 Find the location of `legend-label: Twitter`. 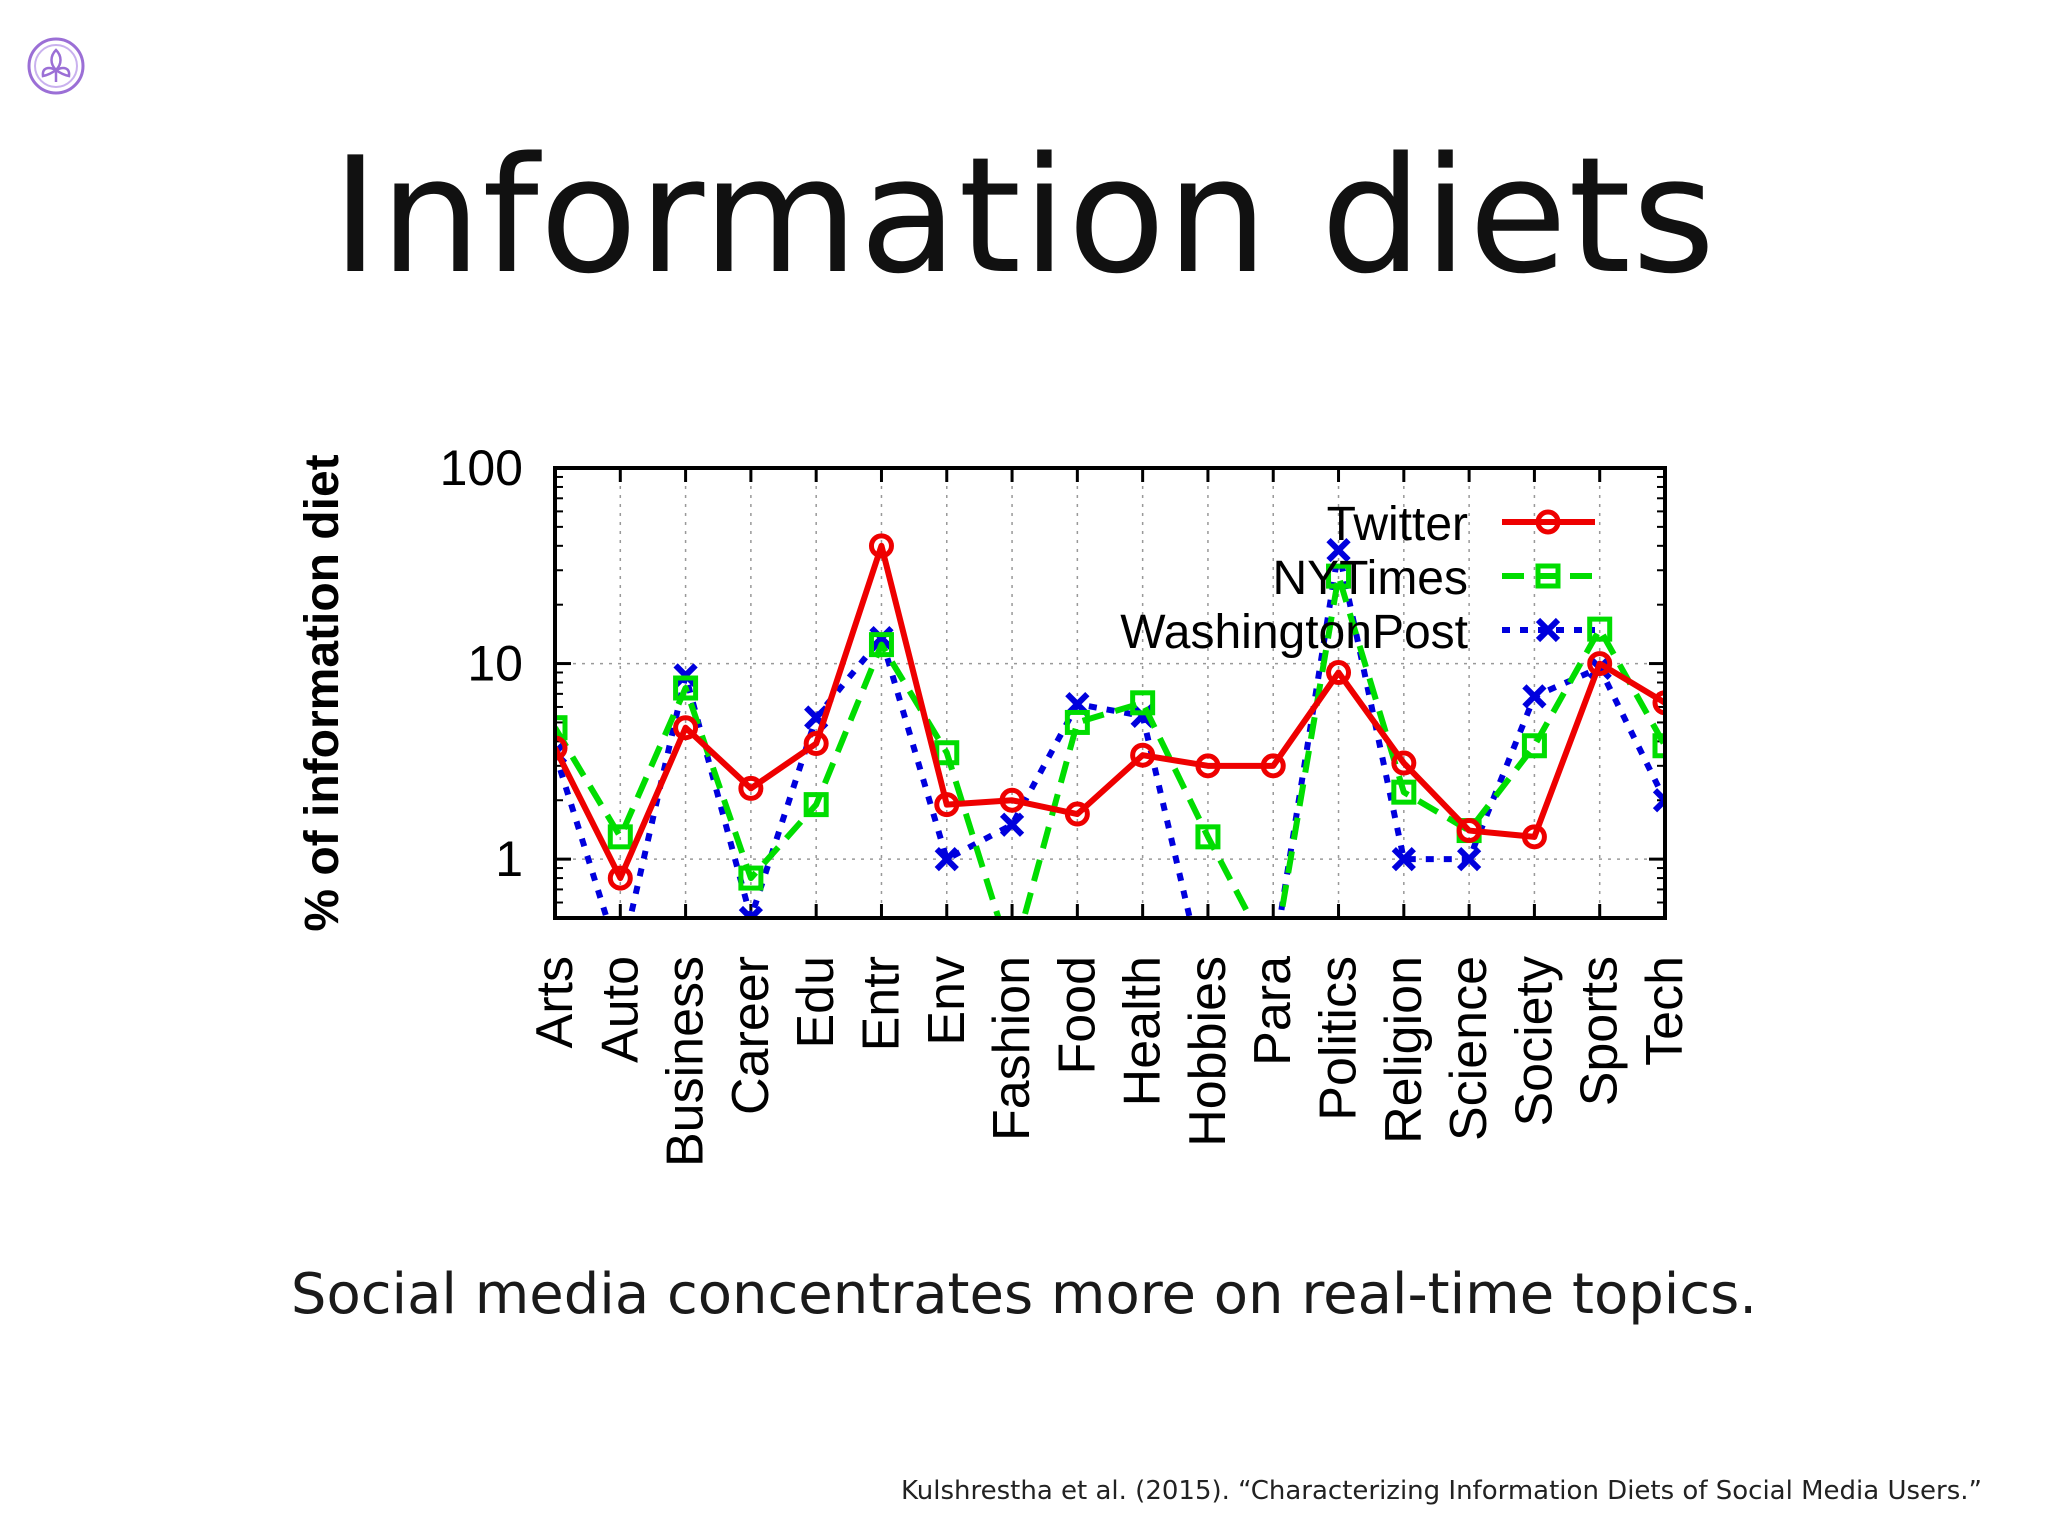

legend-label: Twitter is located at coordinates (1397, 524).